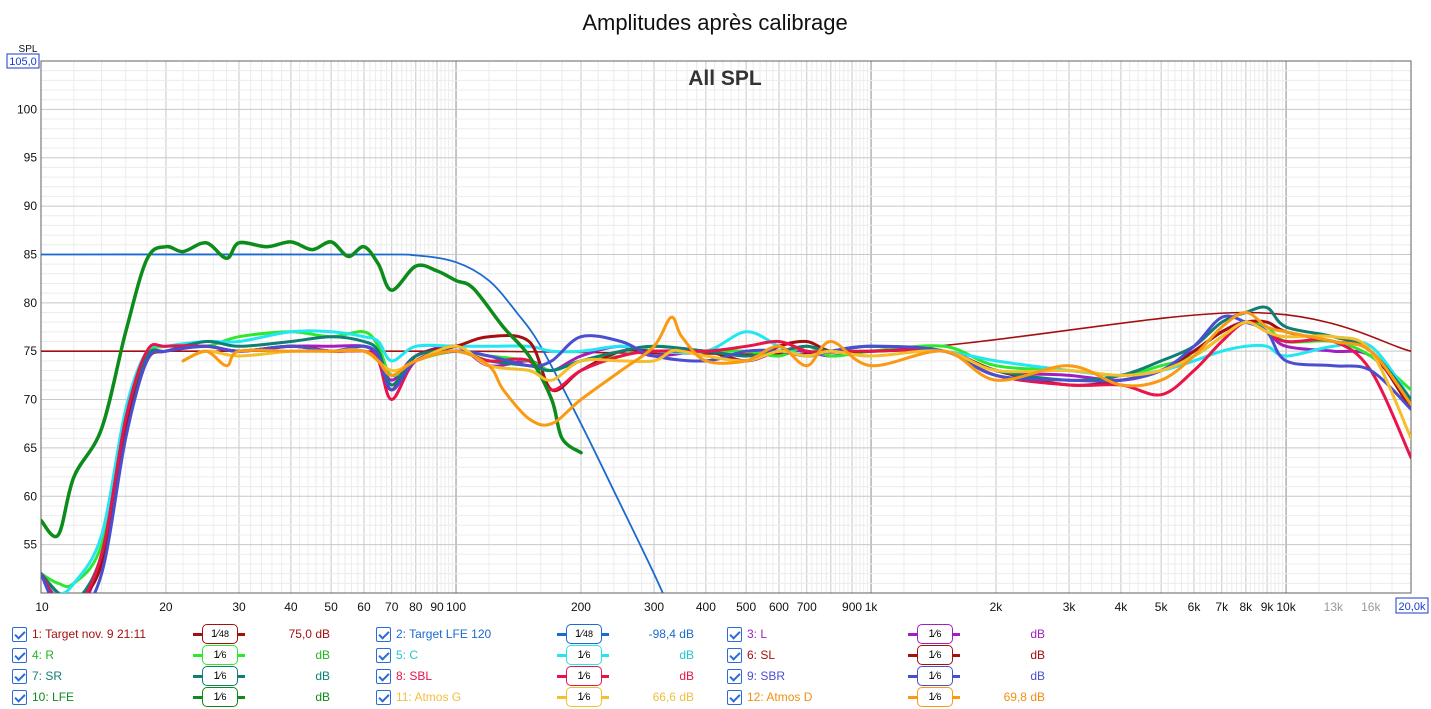  What do you see at coordinates (890, 697) in the screenshot?
I see `legend-entry: 12: Atmos D 1⁄6 69,8 dB` at bounding box center [890, 697].